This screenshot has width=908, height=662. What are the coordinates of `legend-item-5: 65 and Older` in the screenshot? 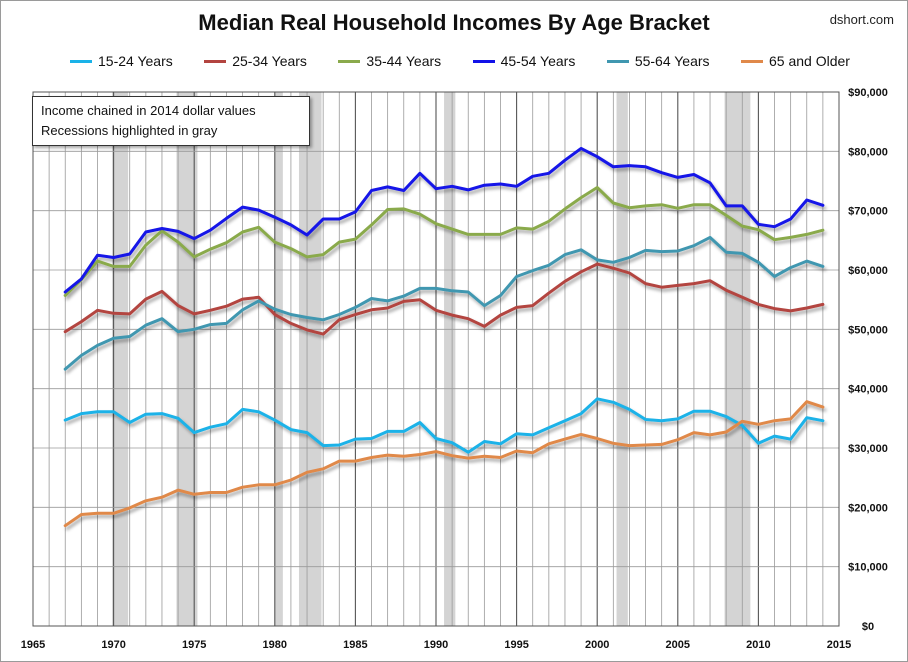 It's located at (795, 61).